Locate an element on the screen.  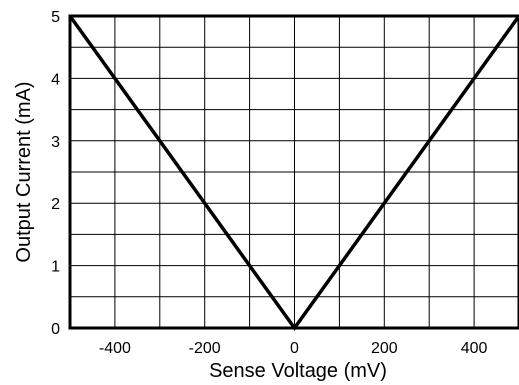
x-tick-label: 200 is located at coordinates (384, 348).